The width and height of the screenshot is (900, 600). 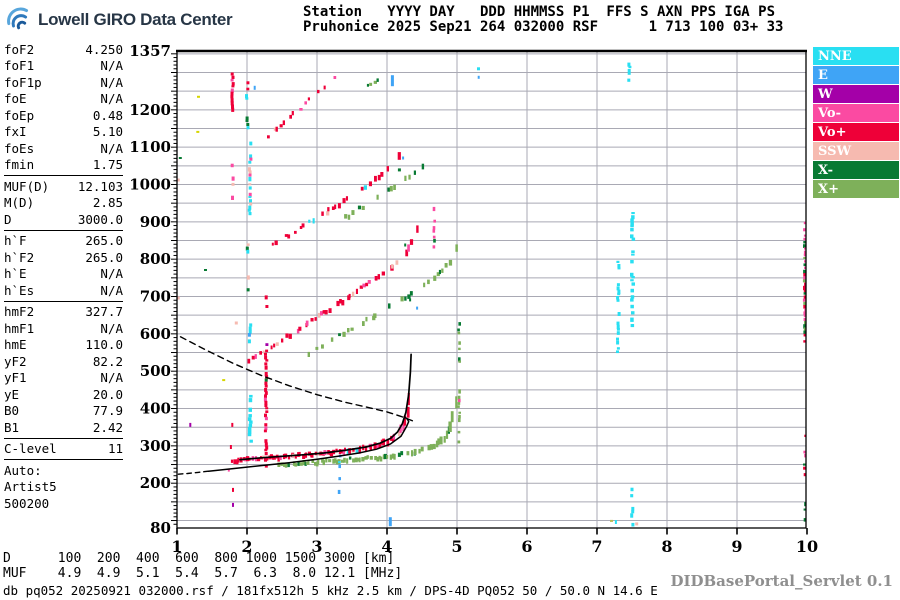 What do you see at coordinates (63, 378) in the screenshot?
I see `param-row: yF1 N/A` at bounding box center [63, 378].